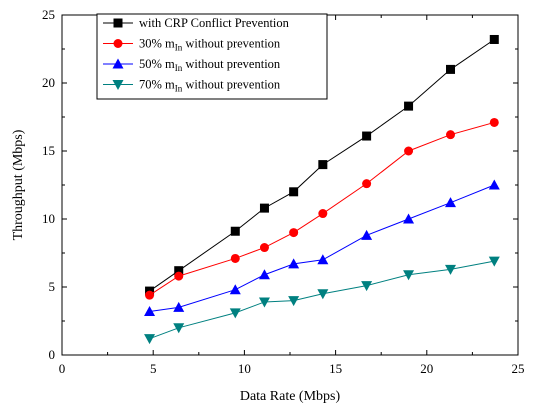 Image resolution: width=533 pixels, height=410 pixels. I want to click on x-tick-label: 10, so click(244, 368).